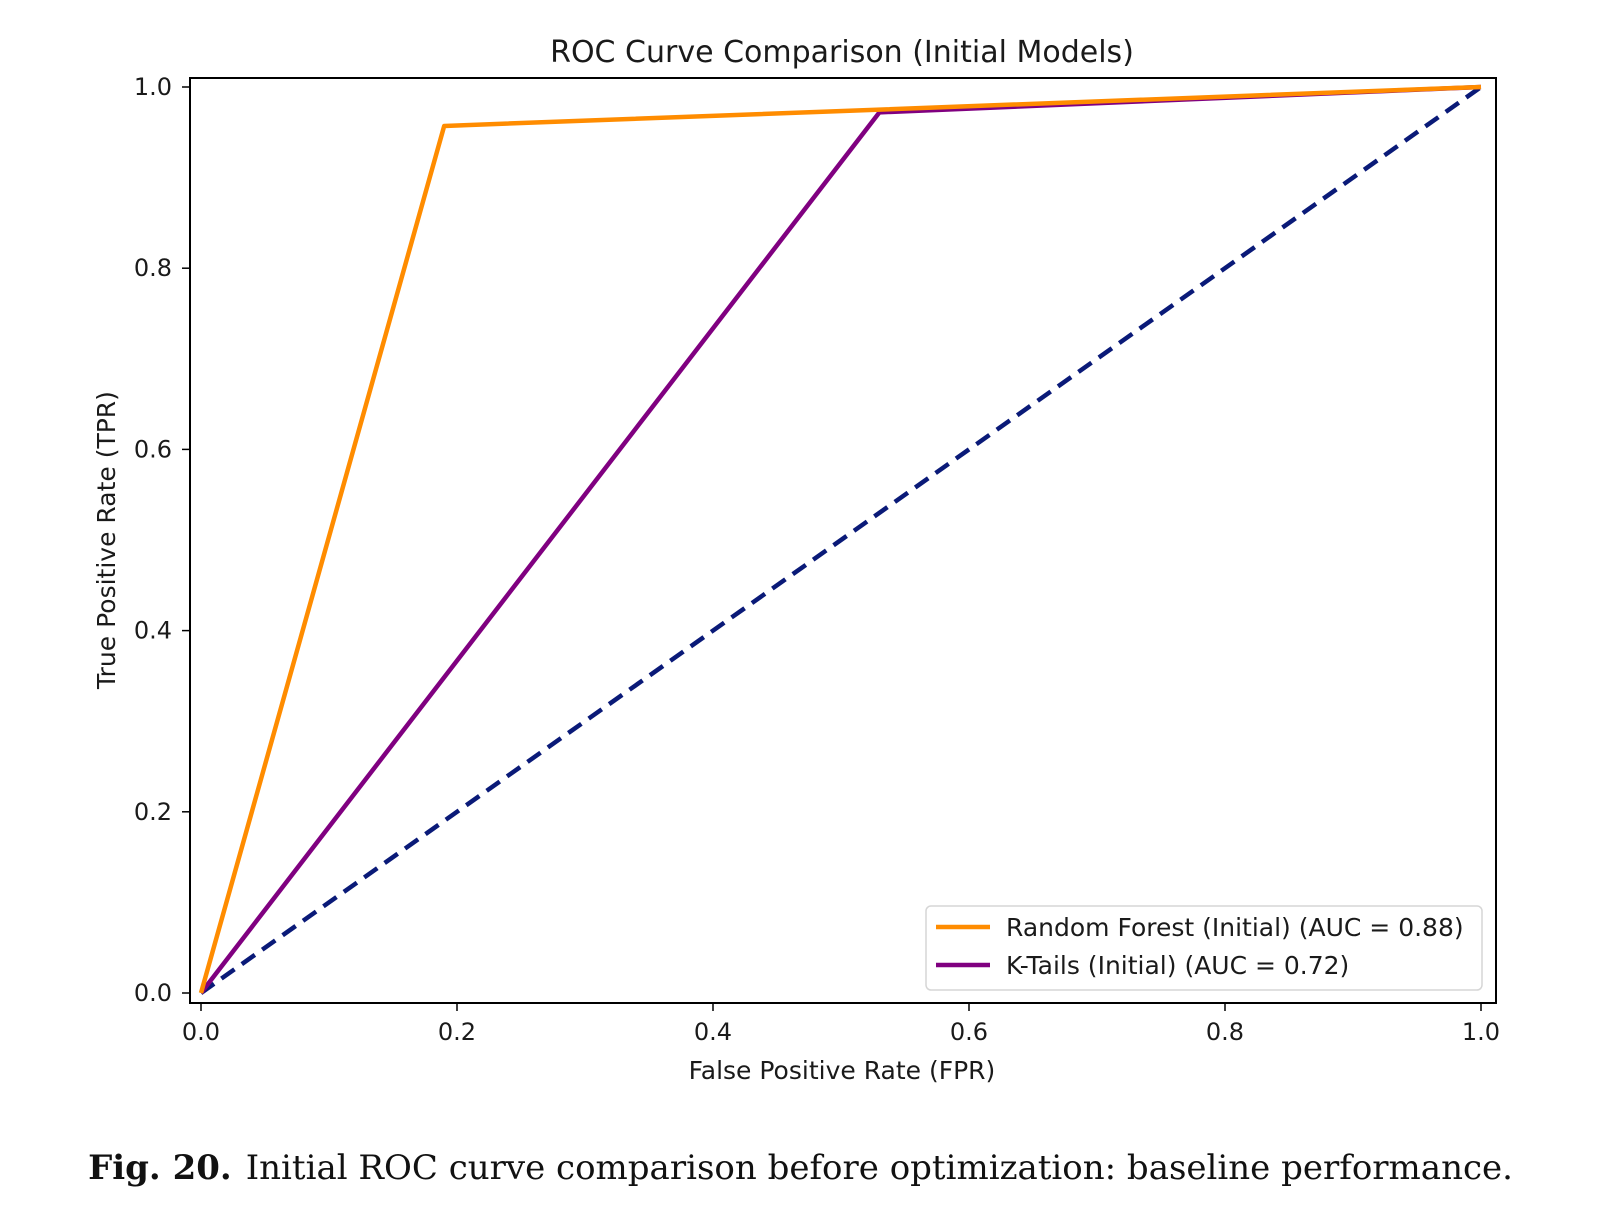  Describe the element at coordinates (713, 1032) in the screenshot. I see `x-tick-label: 0.4` at that location.